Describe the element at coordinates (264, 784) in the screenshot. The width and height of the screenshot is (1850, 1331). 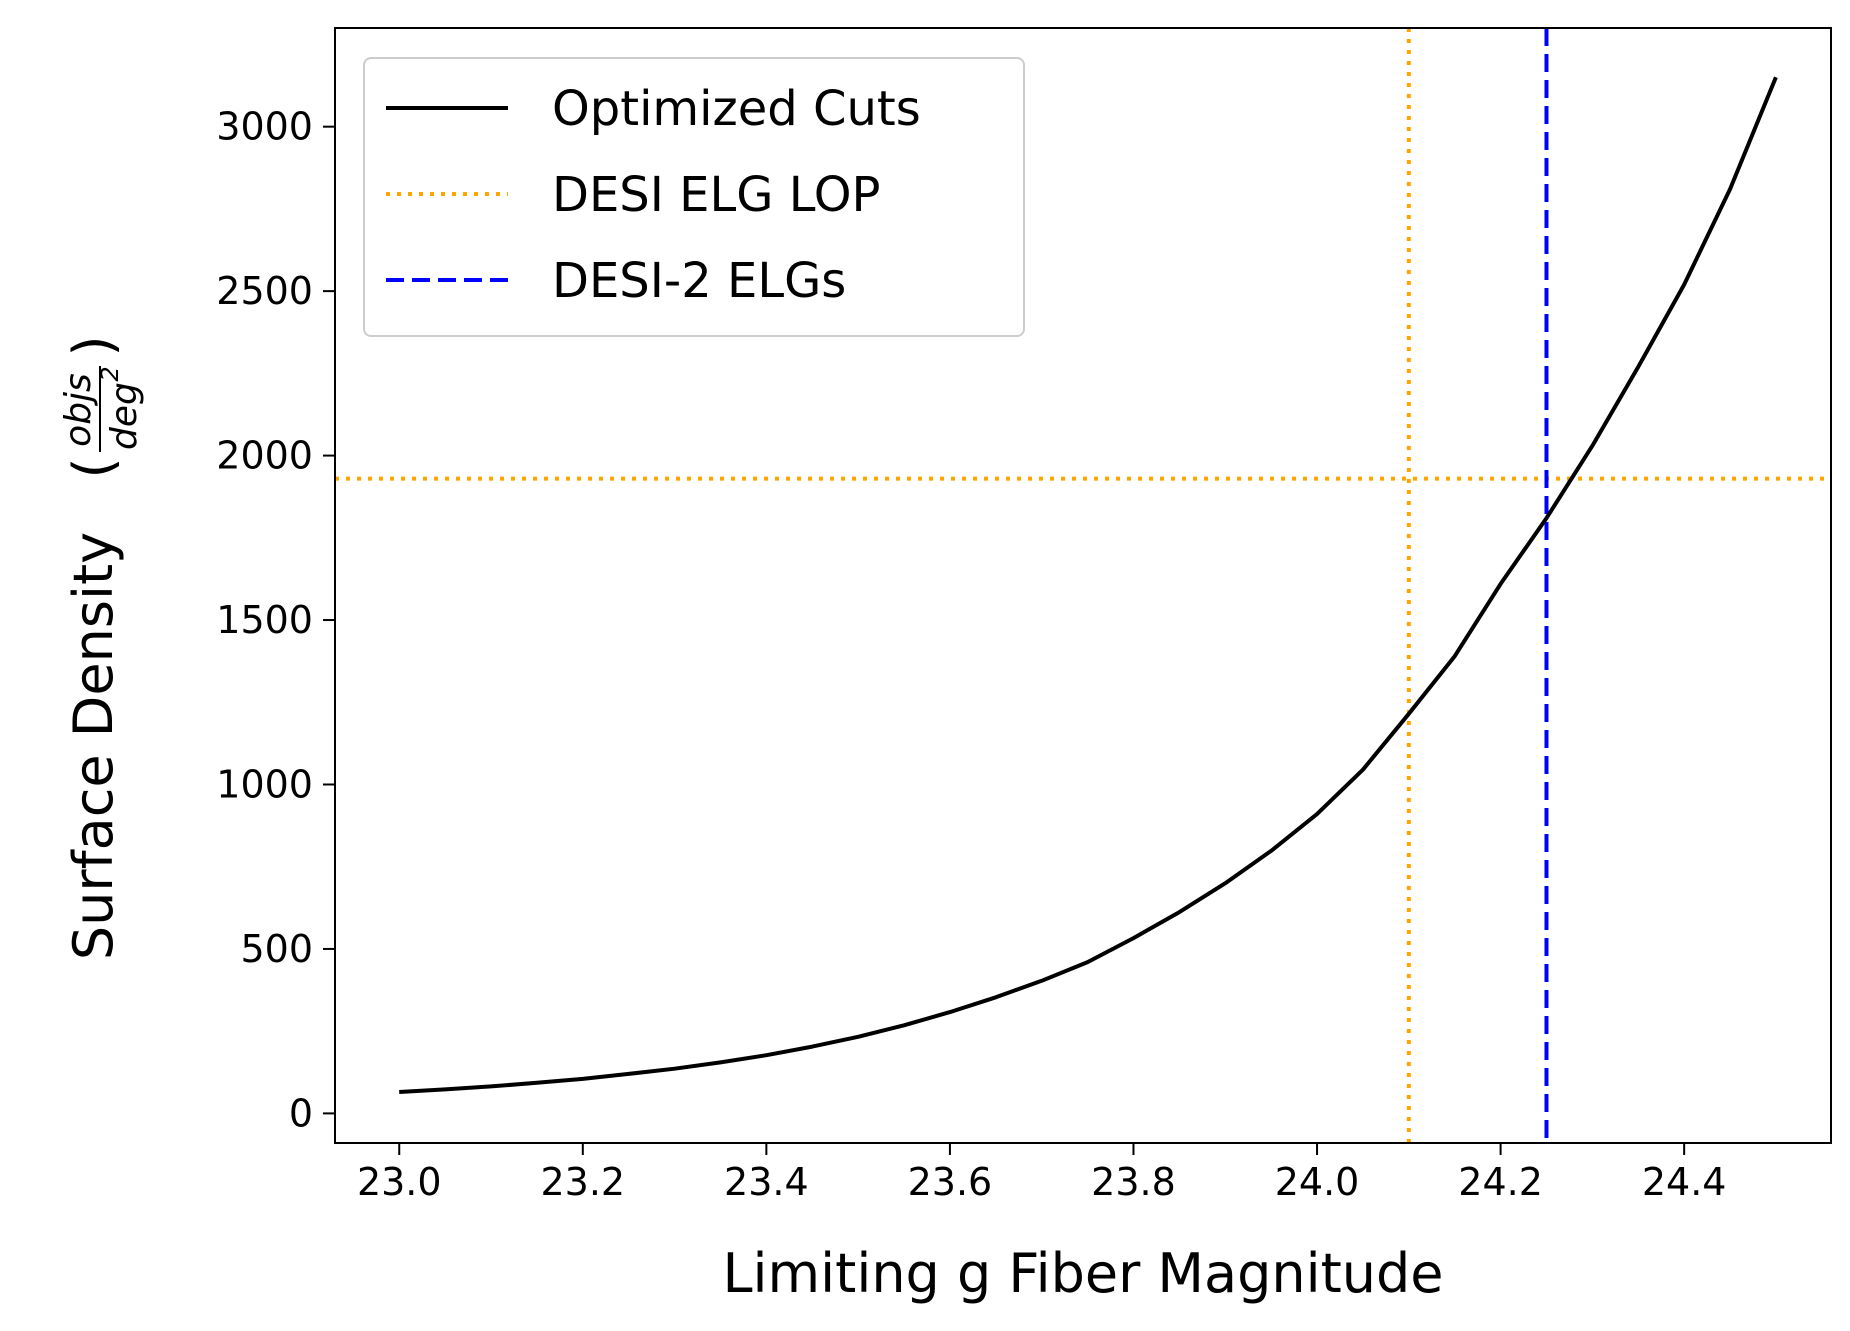
I see `y-tick-label: 1000` at that location.